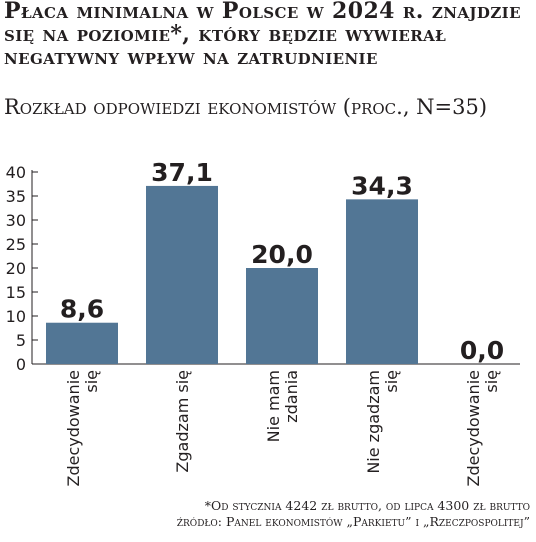  I want to click on y-tick-label: 5, so click(21, 340).